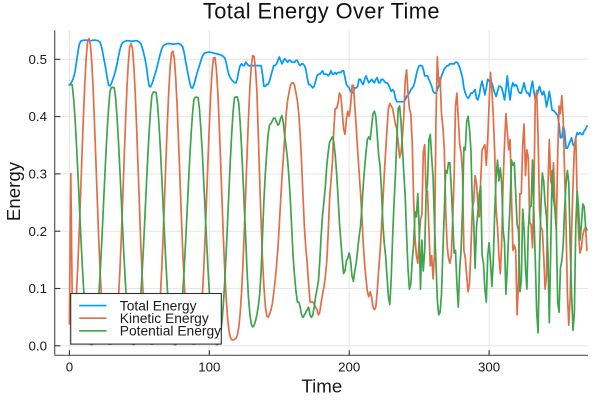  I want to click on svg-text: 0.4, so click(38, 116).